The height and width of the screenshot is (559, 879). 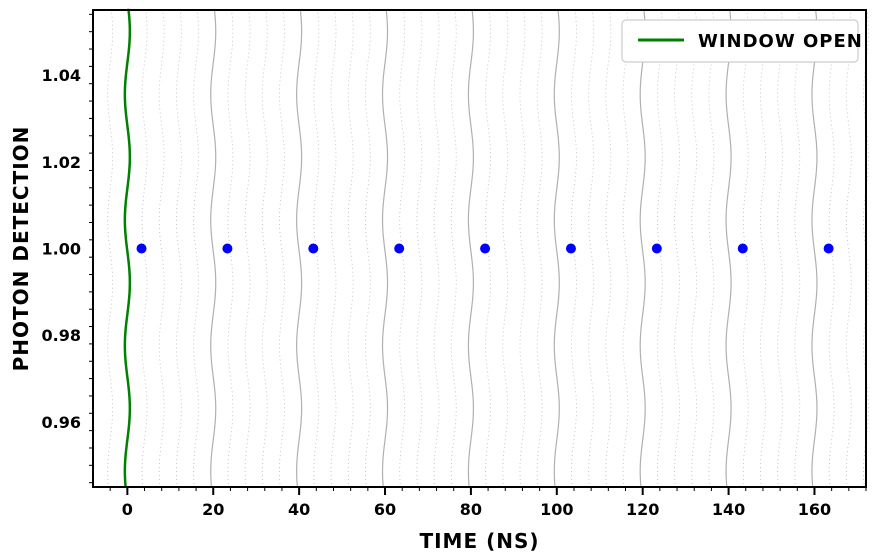 What do you see at coordinates (213, 509) in the screenshot?
I see `x-tick-label: 20` at bounding box center [213, 509].